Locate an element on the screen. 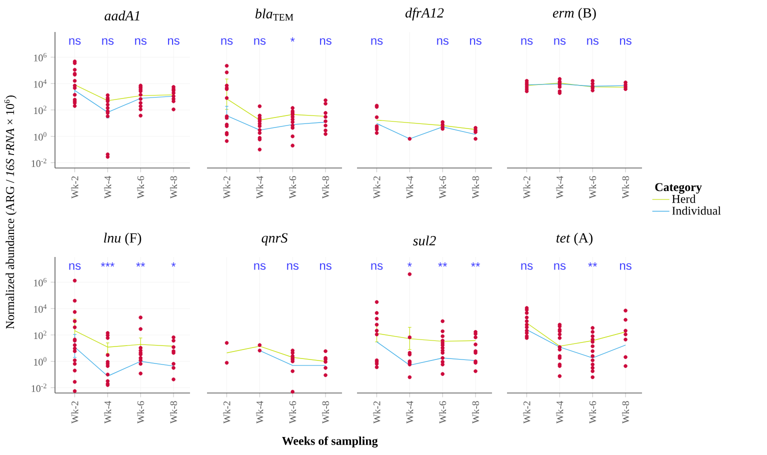  chart-title: bla$_{TEM}$ is located at coordinates (274, 14).